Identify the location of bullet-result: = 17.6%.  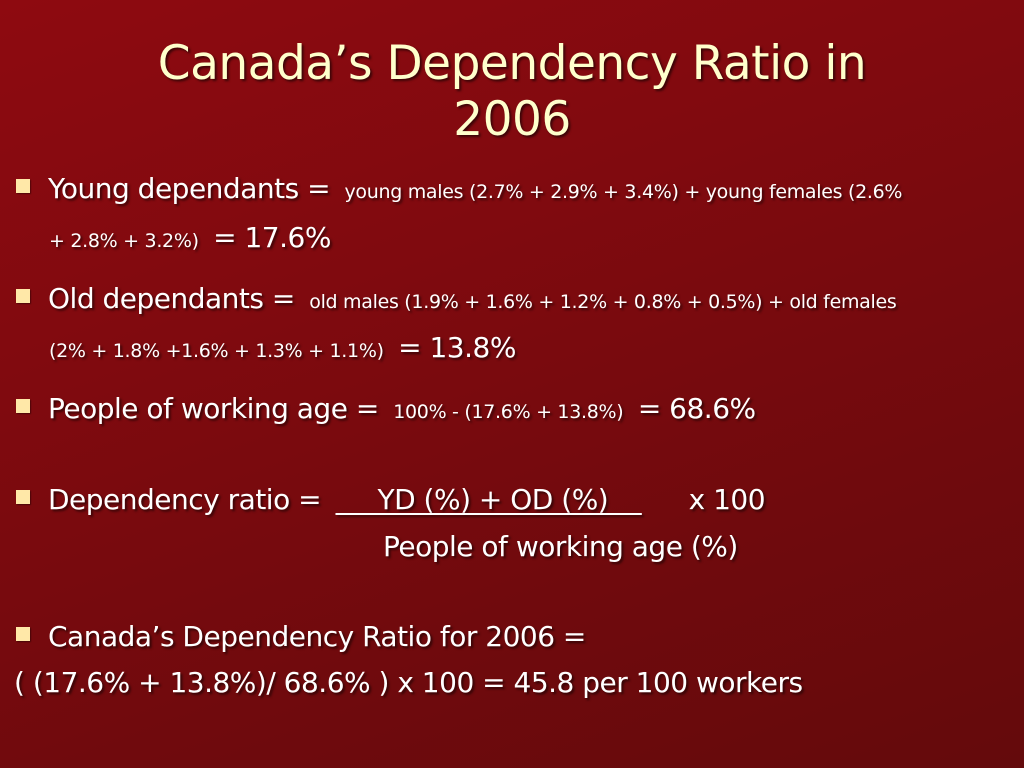
(272, 237).